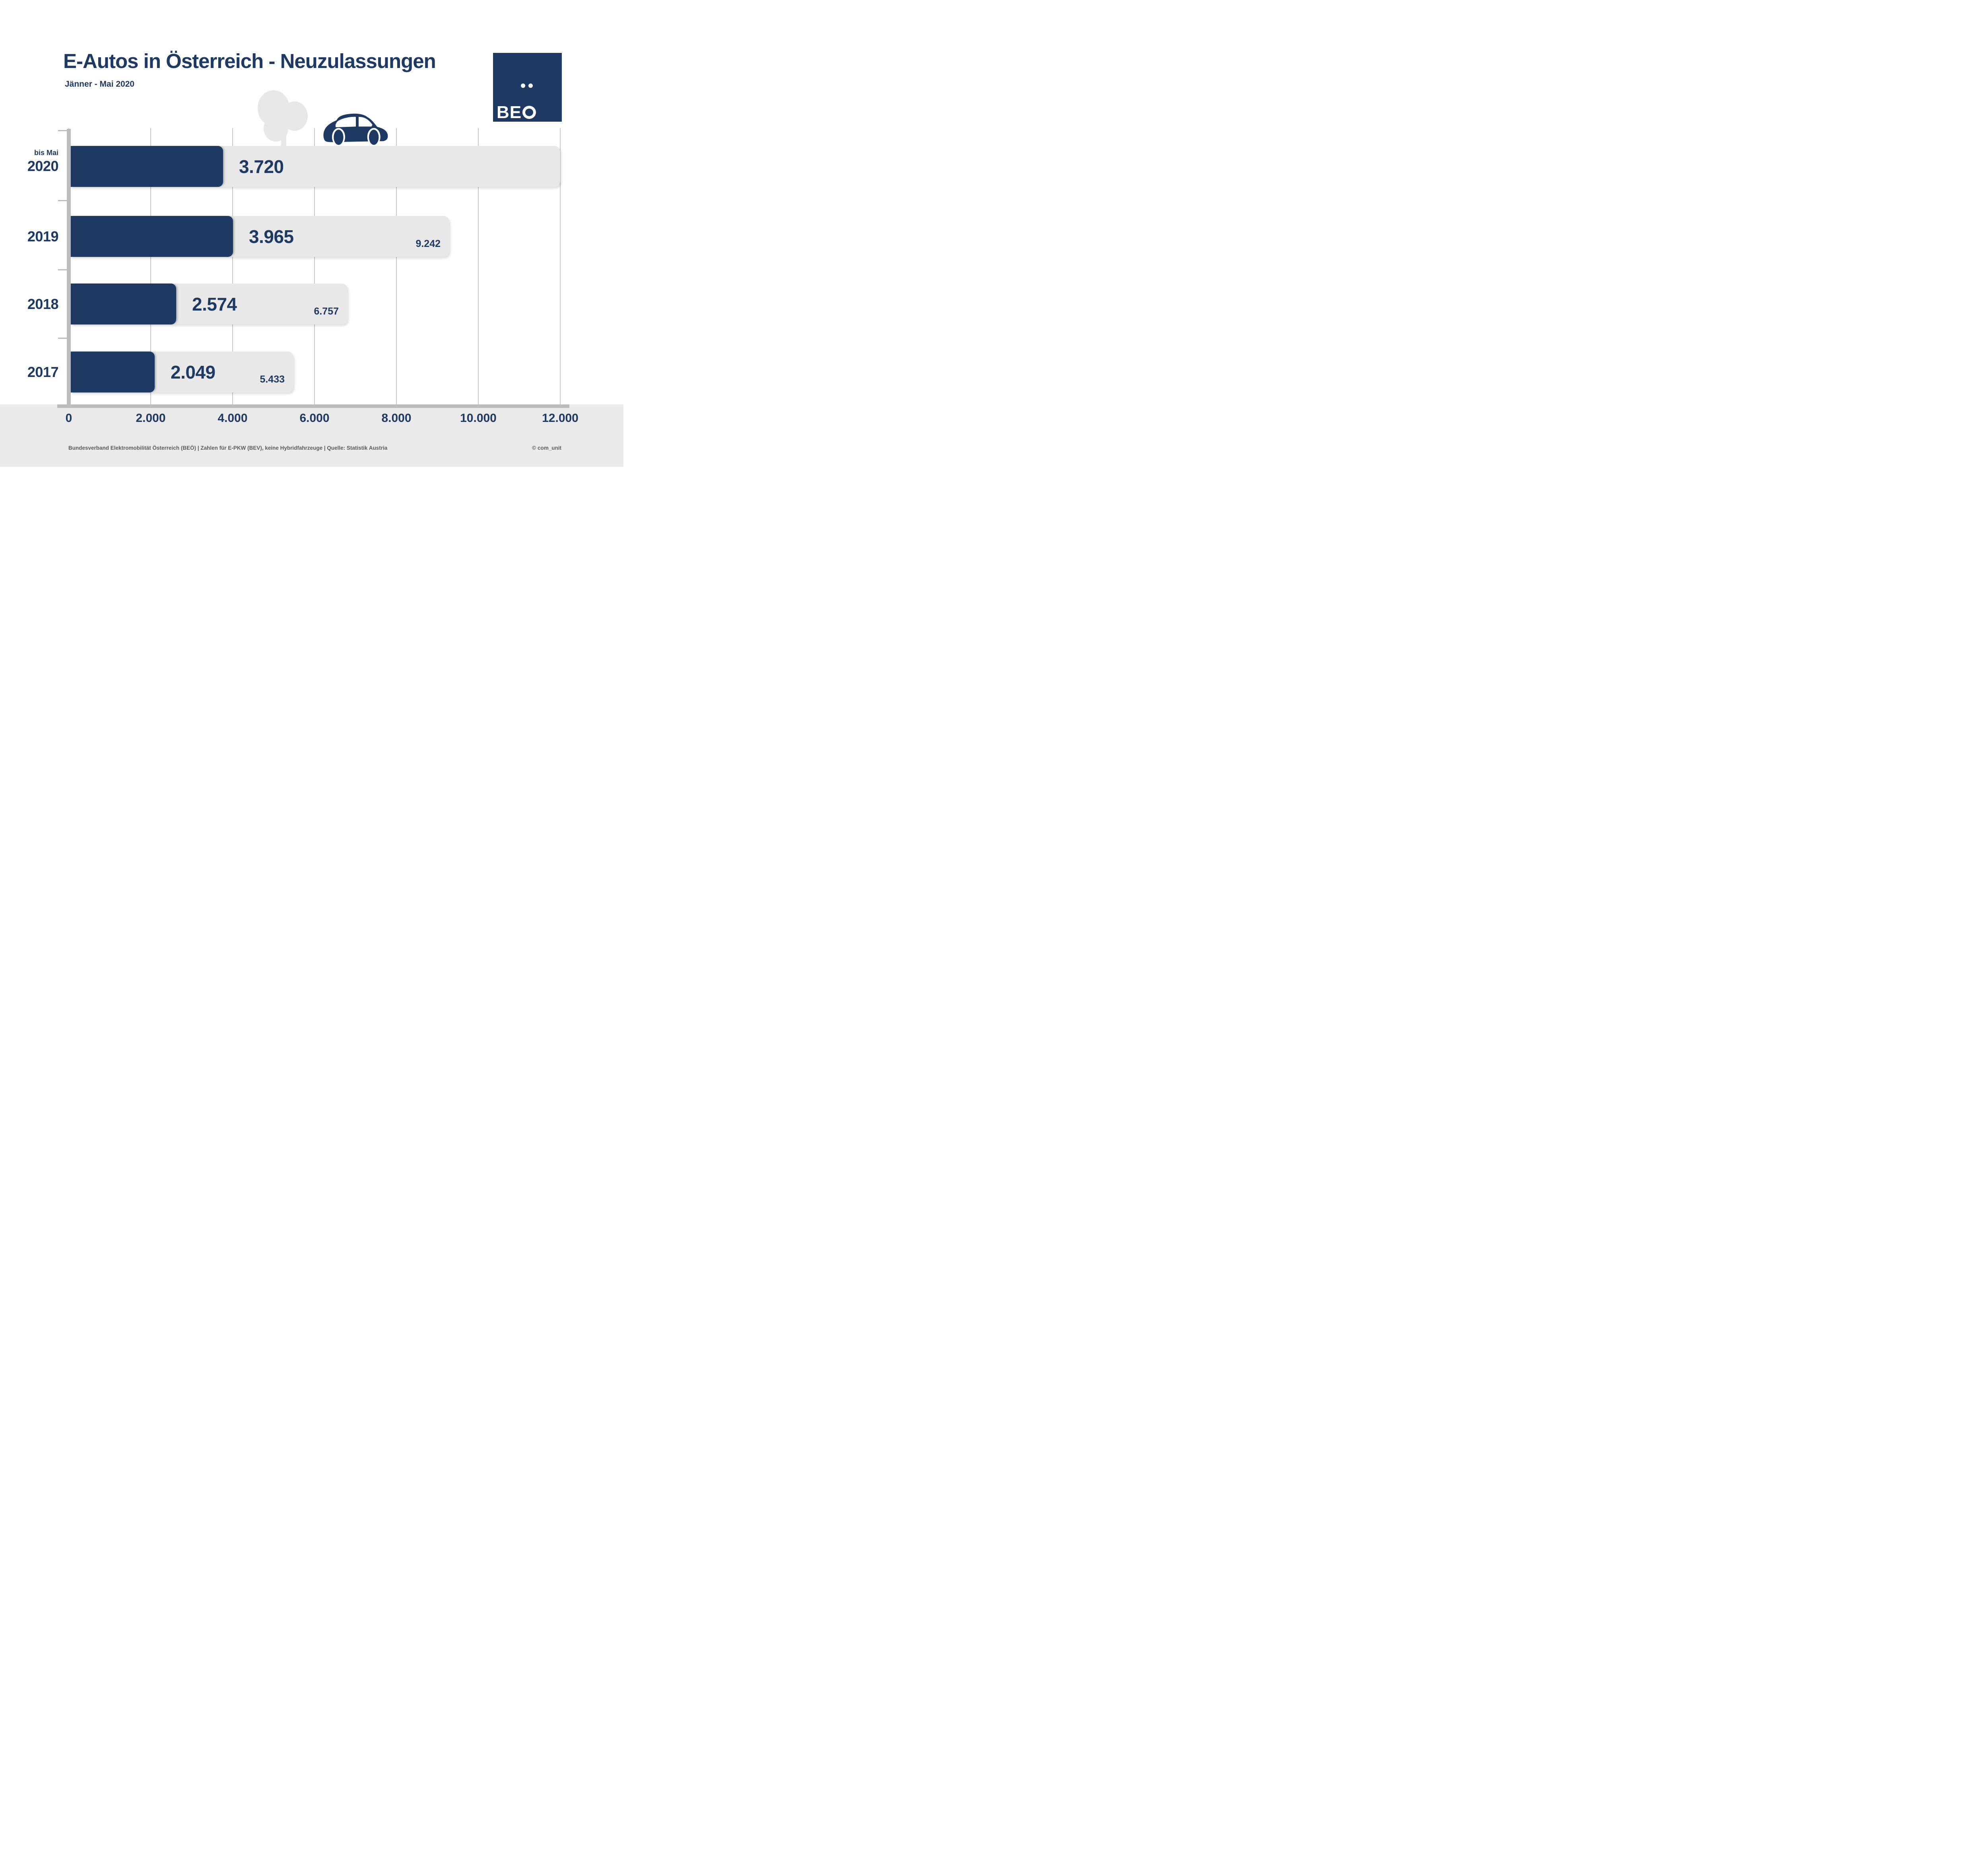  I want to click on logo-letters-be: BE, so click(509, 113).